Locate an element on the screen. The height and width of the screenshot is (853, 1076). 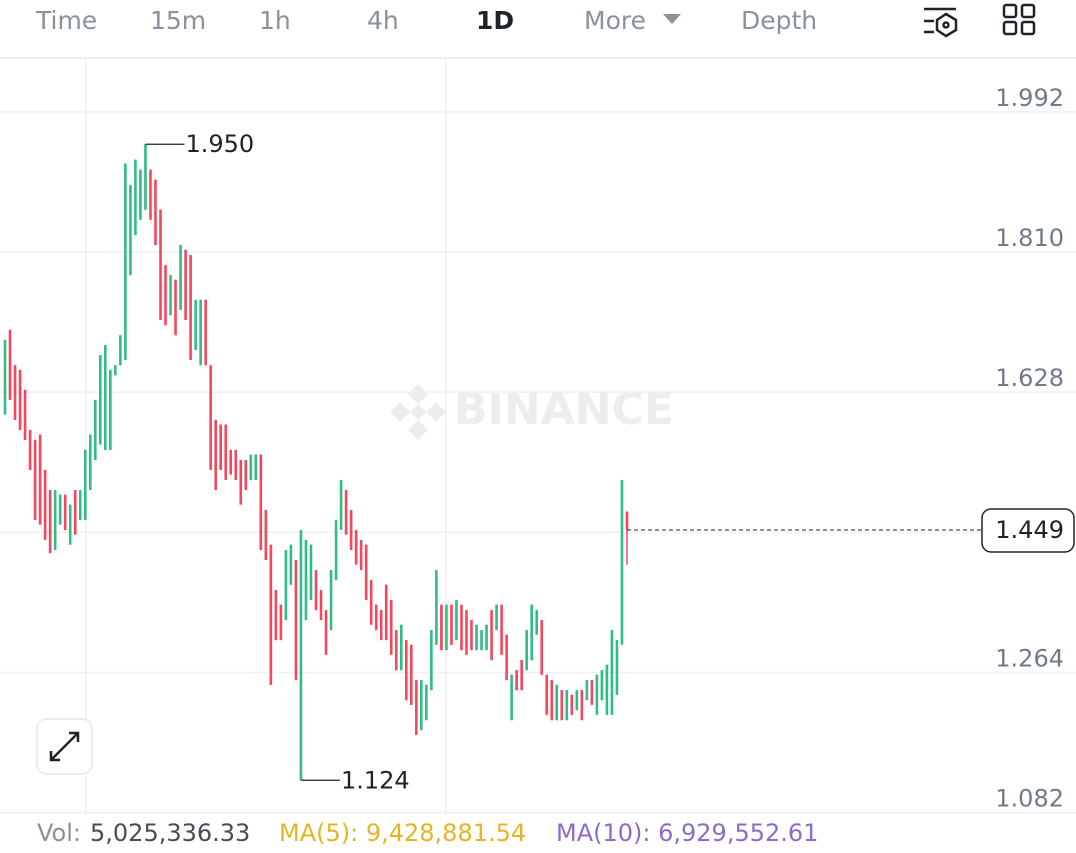
ma10: MA(10): 6,929,552.61 is located at coordinates (687, 833).